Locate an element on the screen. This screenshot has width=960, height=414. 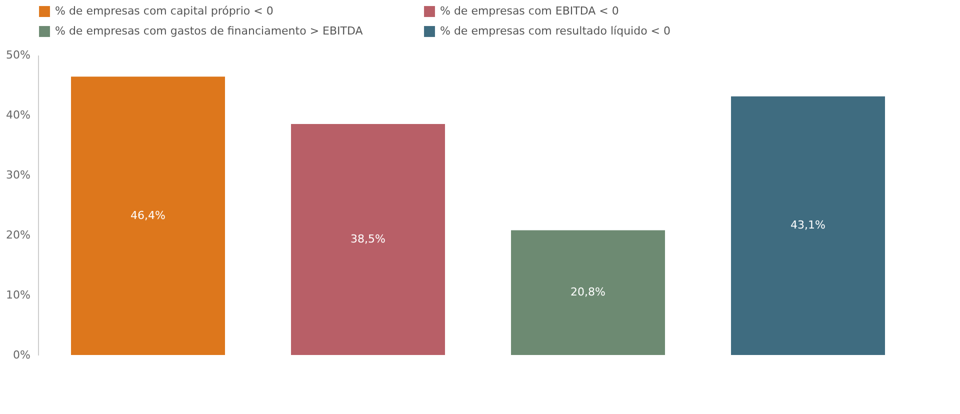
legend-label: % de empresas com capital próprio < 0 is located at coordinates (164, 11).